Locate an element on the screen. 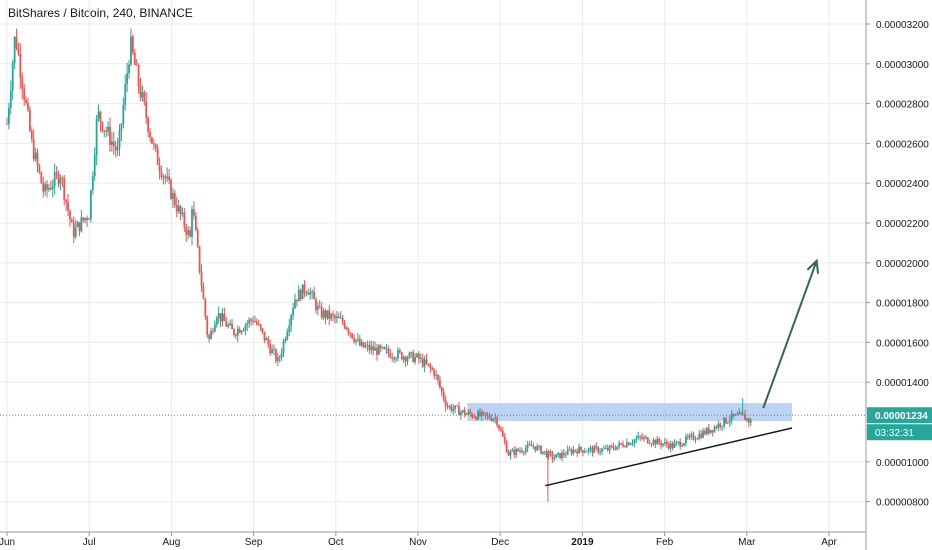  x-tick-label: Apr is located at coordinates (829, 542).